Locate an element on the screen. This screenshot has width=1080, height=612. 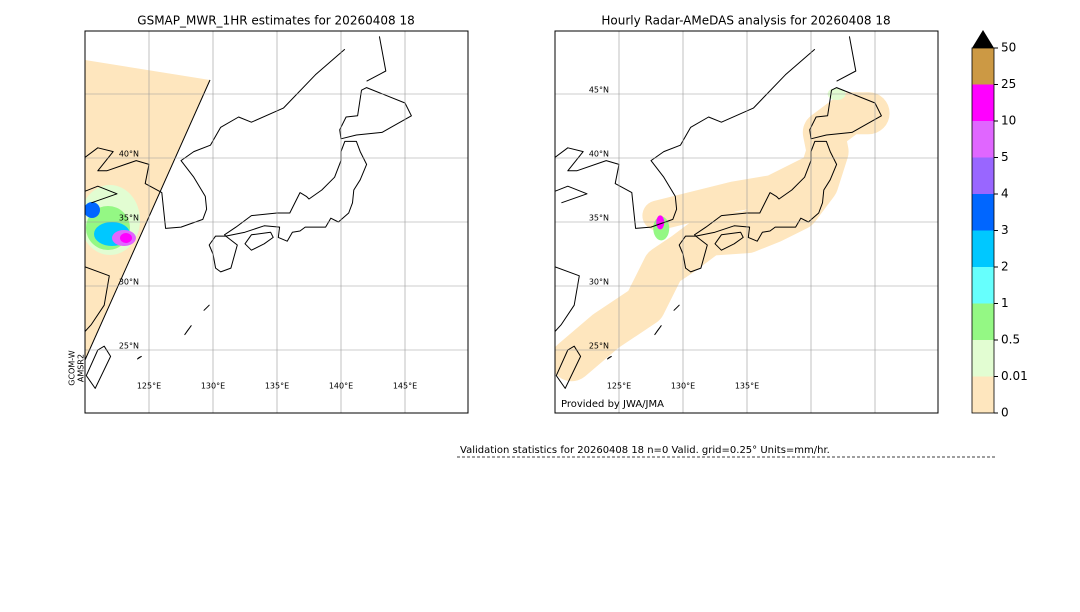
colorbar: 0 0.01 0.5 1 2 3 4 5 10 25 50 is located at coordinates (999, 225).